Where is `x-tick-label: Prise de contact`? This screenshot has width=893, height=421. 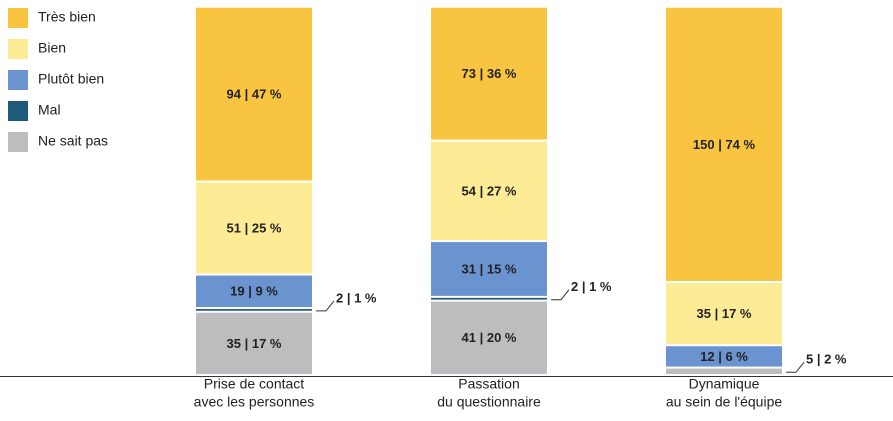 x-tick-label: Prise de contact is located at coordinates (254, 384).